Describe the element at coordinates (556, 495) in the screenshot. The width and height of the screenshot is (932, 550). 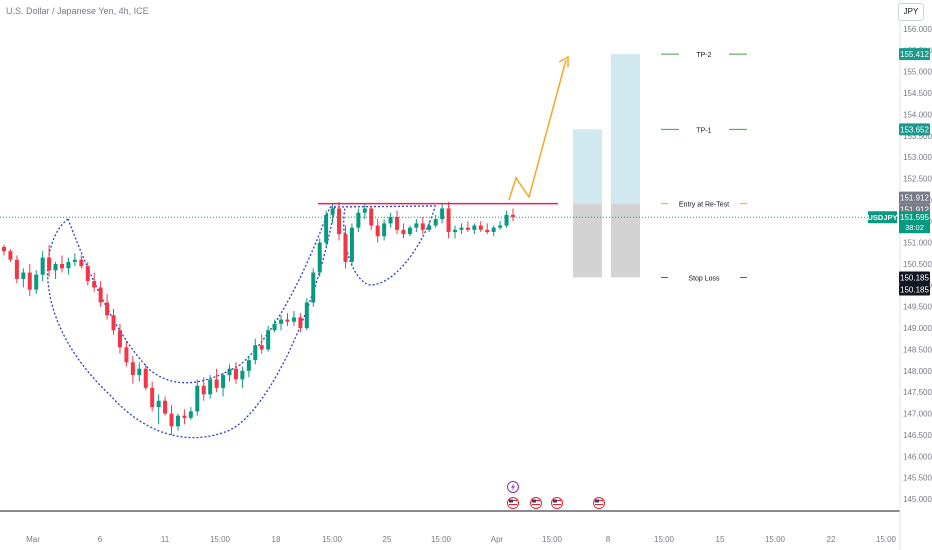
I see `event-markers` at that location.